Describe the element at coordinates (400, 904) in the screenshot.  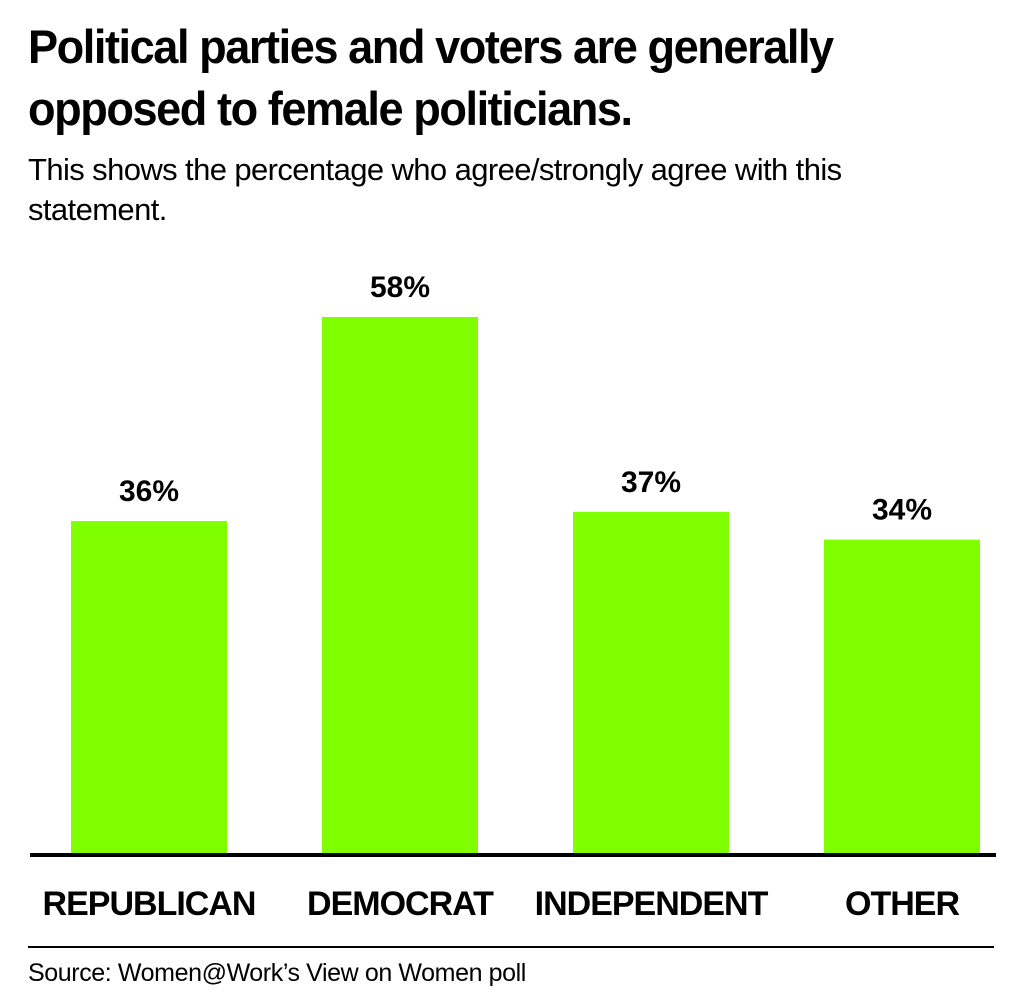
I see `category-label-democrat: DEMOCRAT` at that location.